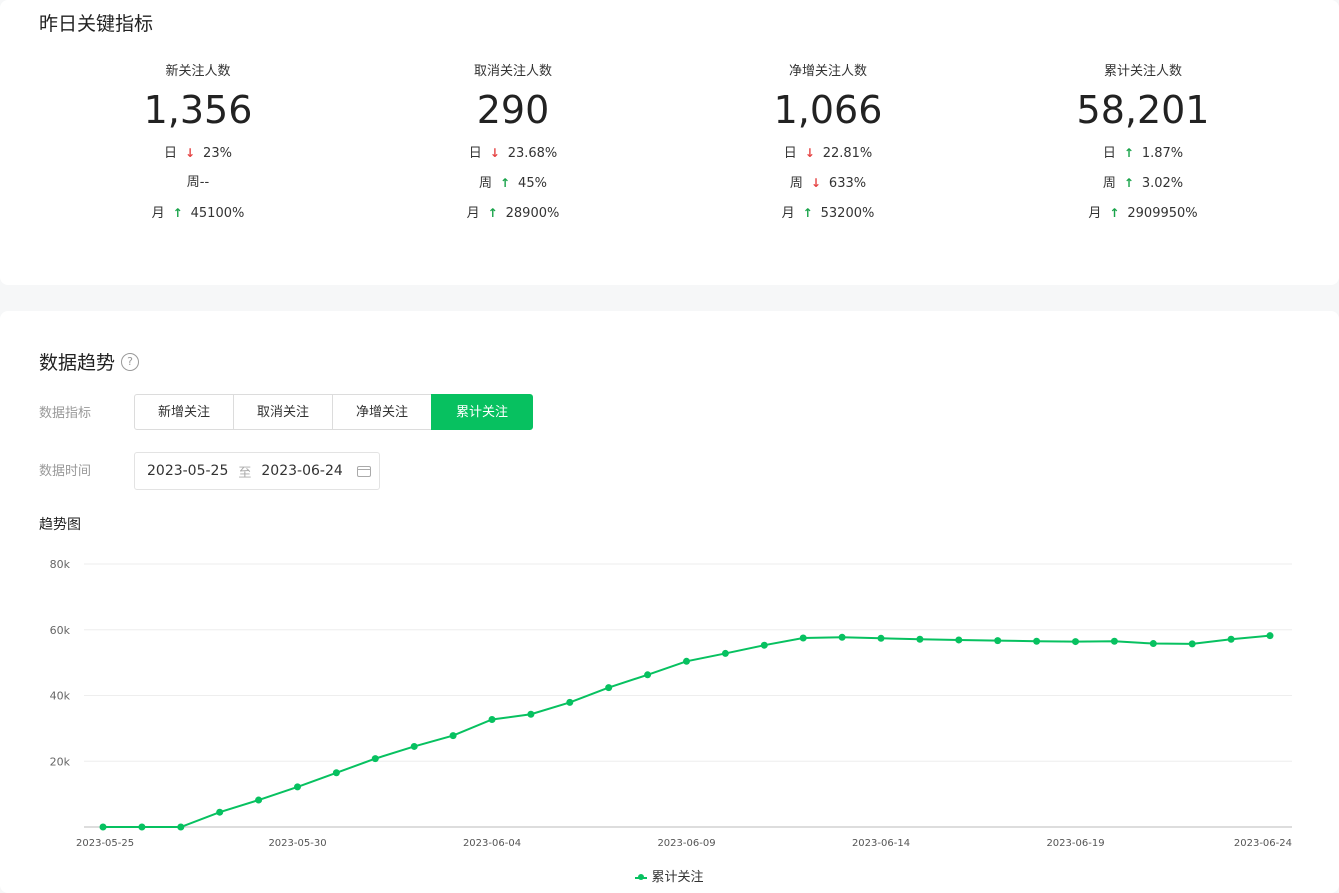 The image size is (1339, 893). What do you see at coordinates (382, 412) in the screenshot?
I see `tab-net-follow: 净增关注` at bounding box center [382, 412].